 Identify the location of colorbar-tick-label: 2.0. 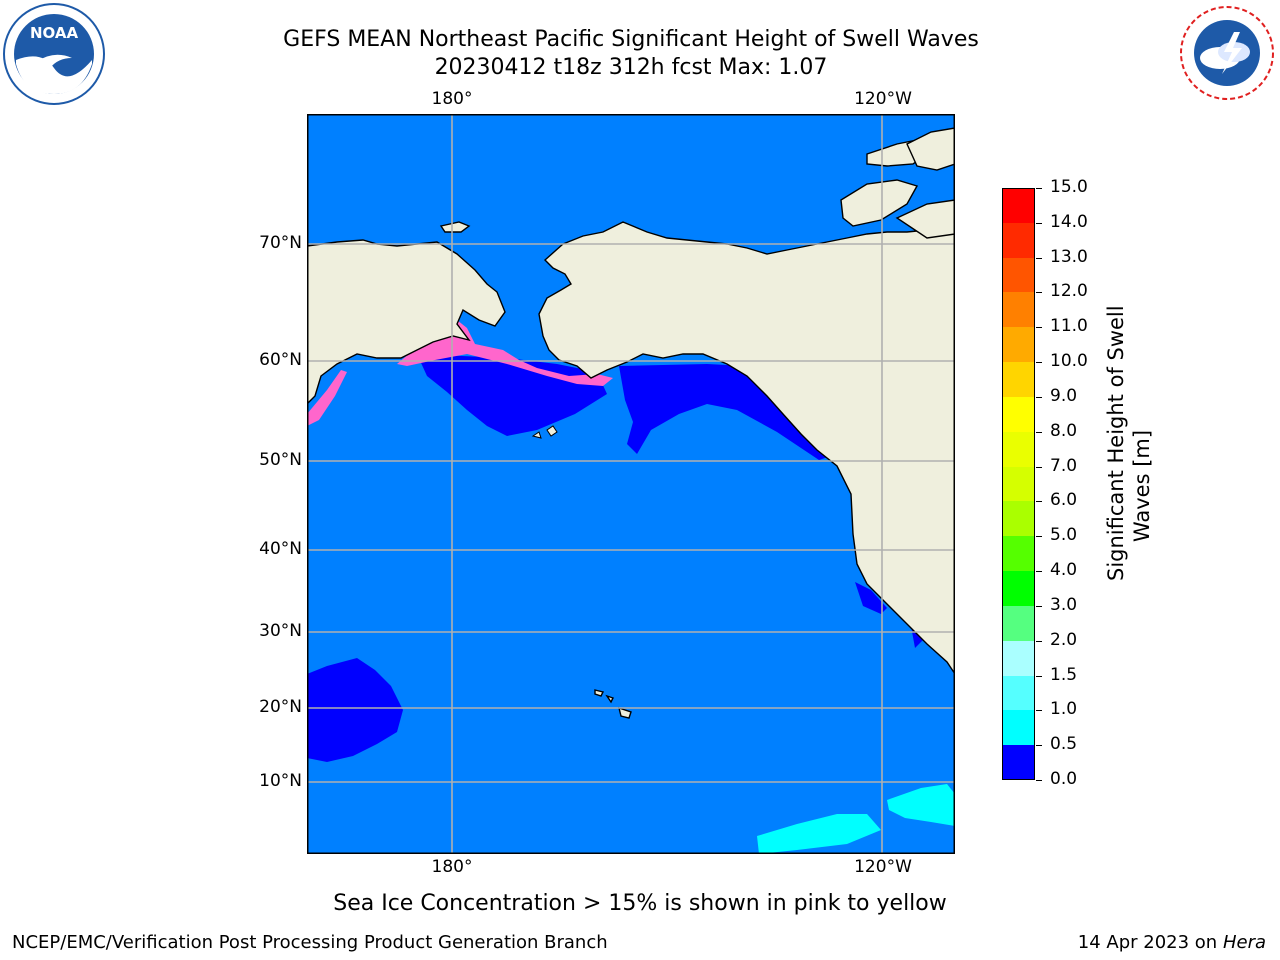
(1064, 639).